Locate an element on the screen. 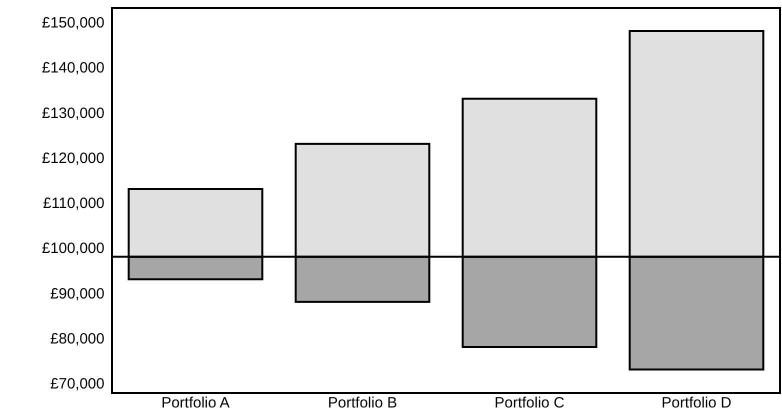 The width and height of the screenshot is (782, 416). y-tick-label: £100,000 is located at coordinates (73, 249).